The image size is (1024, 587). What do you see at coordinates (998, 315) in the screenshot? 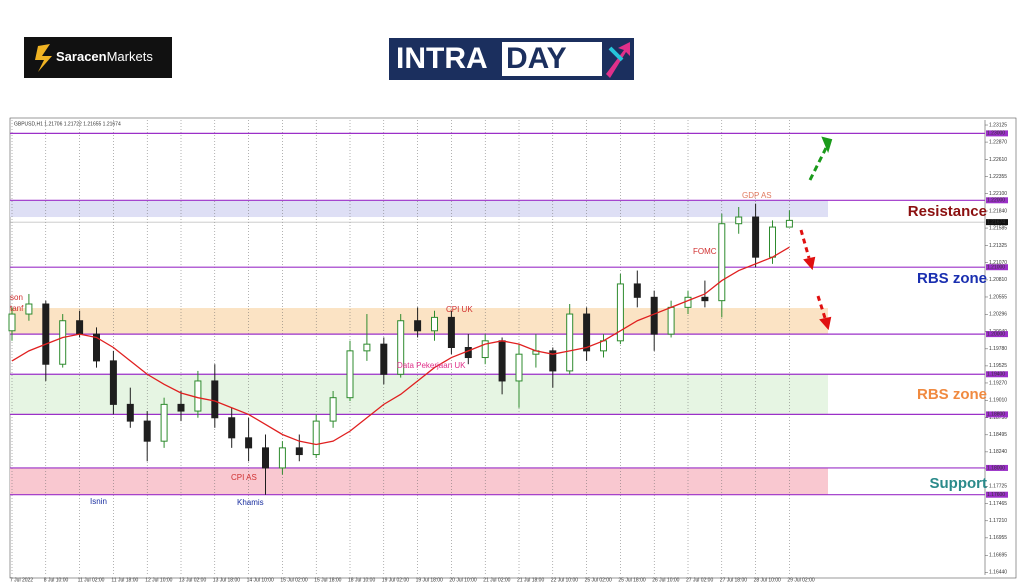
I see `y-tick-label: 1.20296` at bounding box center [998, 315].